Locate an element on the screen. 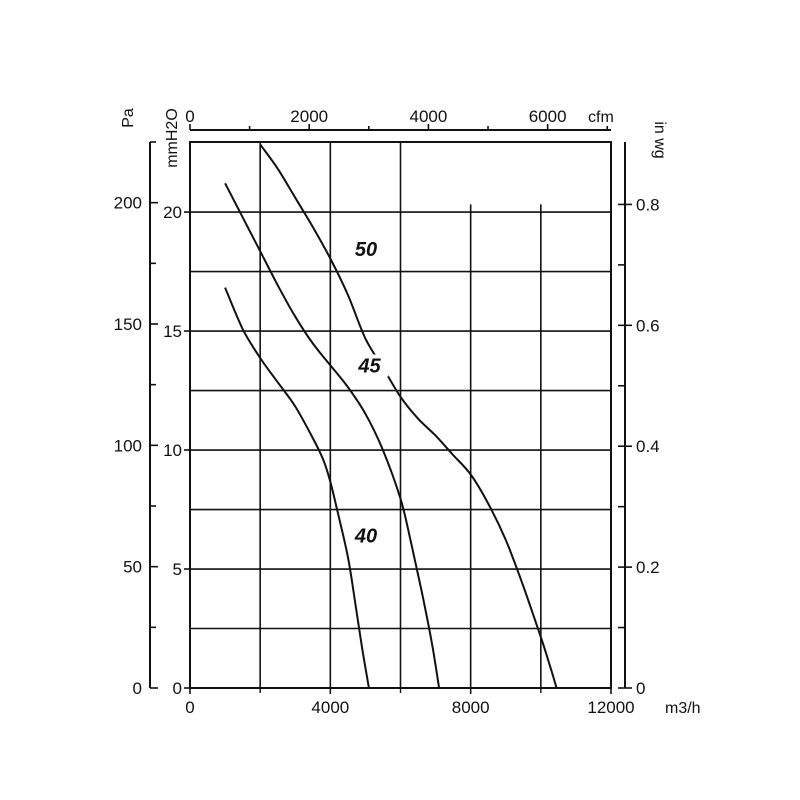 This screenshot has width=800, height=800. m3h-tick-label: 4000 is located at coordinates (330, 707).